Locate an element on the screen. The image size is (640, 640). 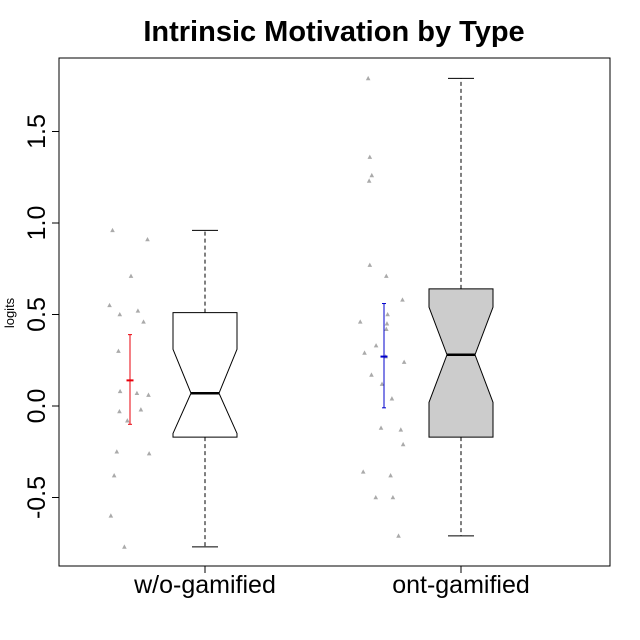
y-axis: -0.5 0.0 0.5 1.0 1.5 is located at coordinates (41, 316).